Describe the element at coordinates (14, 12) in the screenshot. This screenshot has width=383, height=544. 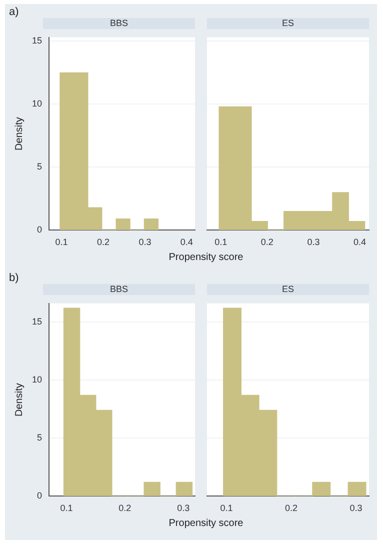
I see `text: a)` at that location.